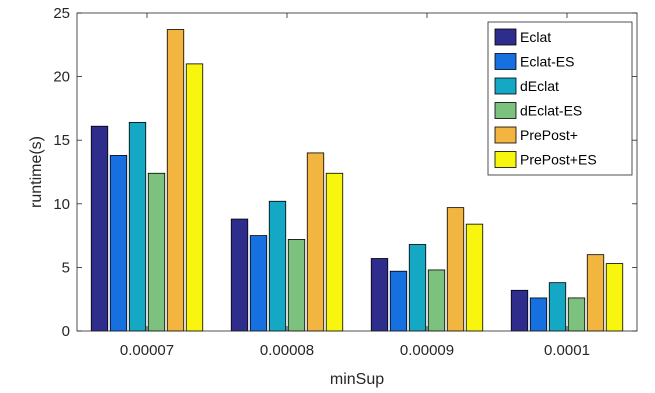 The height and width of the screenshot is (393, 655). Describe the element at coordinates (66, 267) in the screenshot. I see `y-tick-label: 5` at that location.